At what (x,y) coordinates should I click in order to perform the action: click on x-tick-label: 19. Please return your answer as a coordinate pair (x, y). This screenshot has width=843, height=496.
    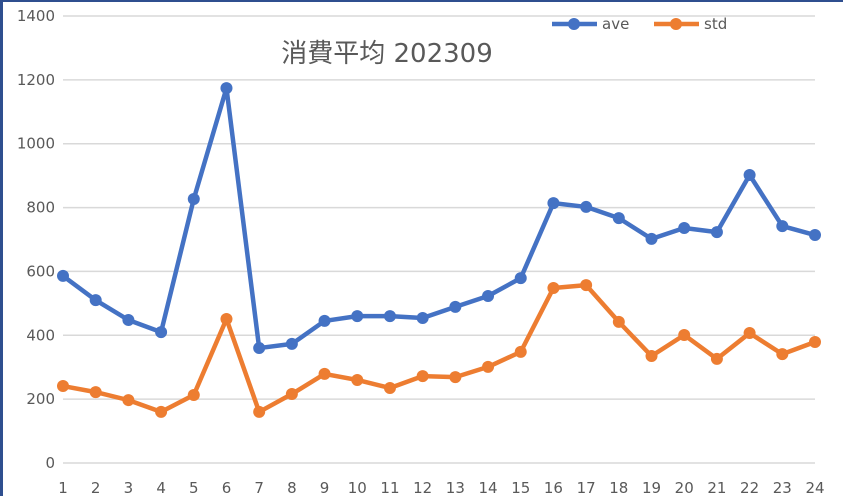
    Looking at the image, I should click on (651, 487).